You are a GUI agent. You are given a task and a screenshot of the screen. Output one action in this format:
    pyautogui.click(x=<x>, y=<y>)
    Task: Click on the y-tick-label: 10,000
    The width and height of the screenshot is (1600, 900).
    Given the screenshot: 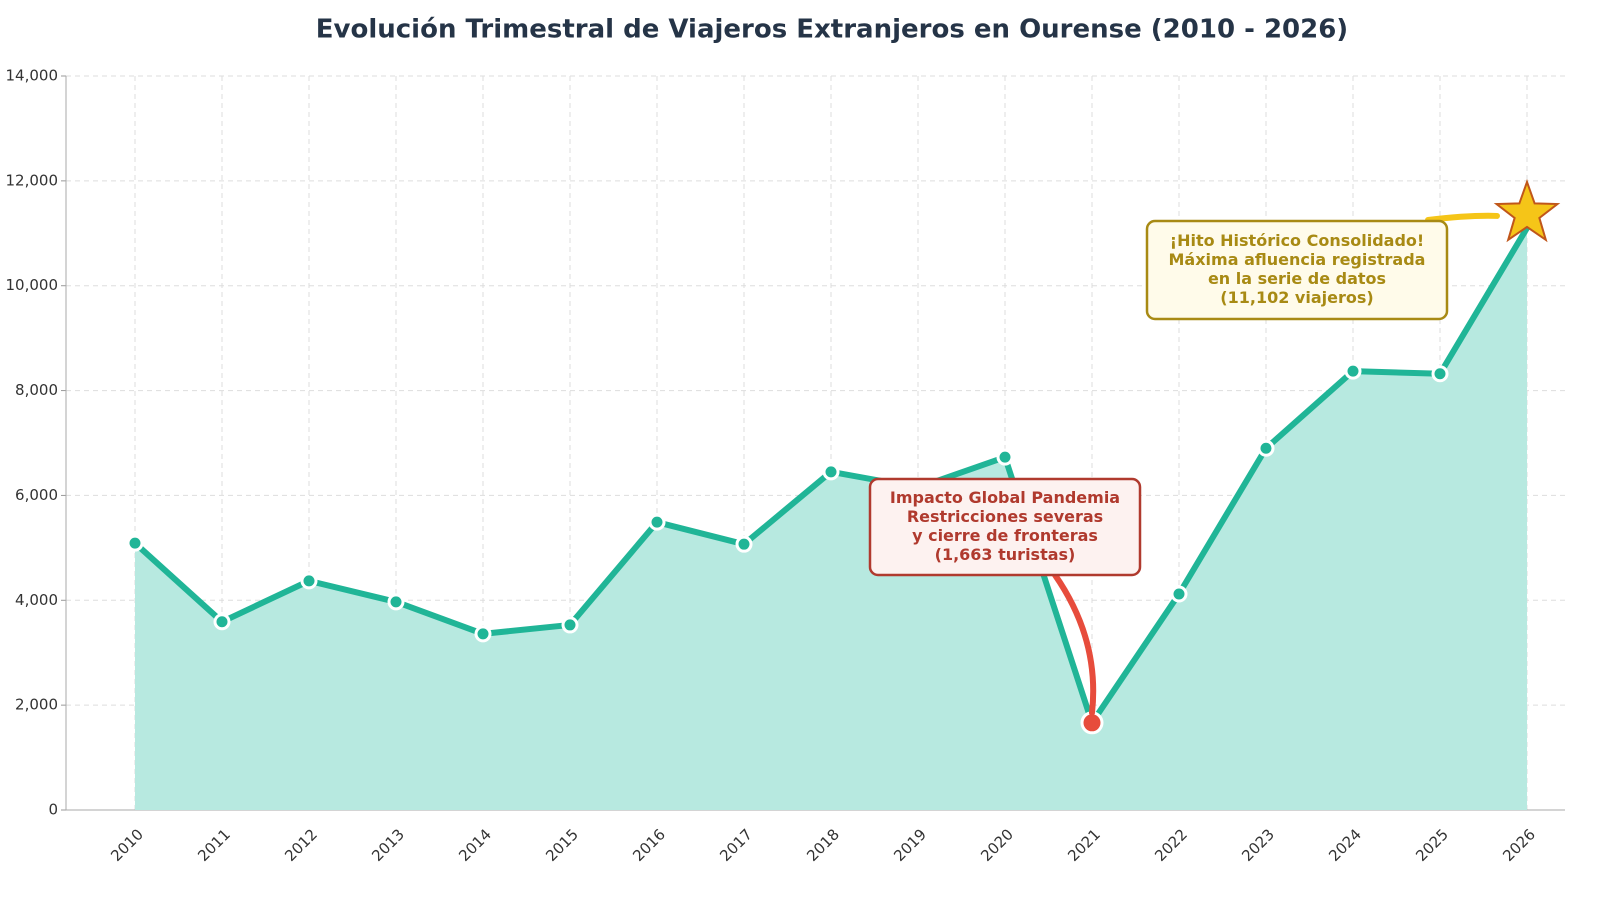 What is the action you would take?
    pyautogui.click(x=32, y=285)
    